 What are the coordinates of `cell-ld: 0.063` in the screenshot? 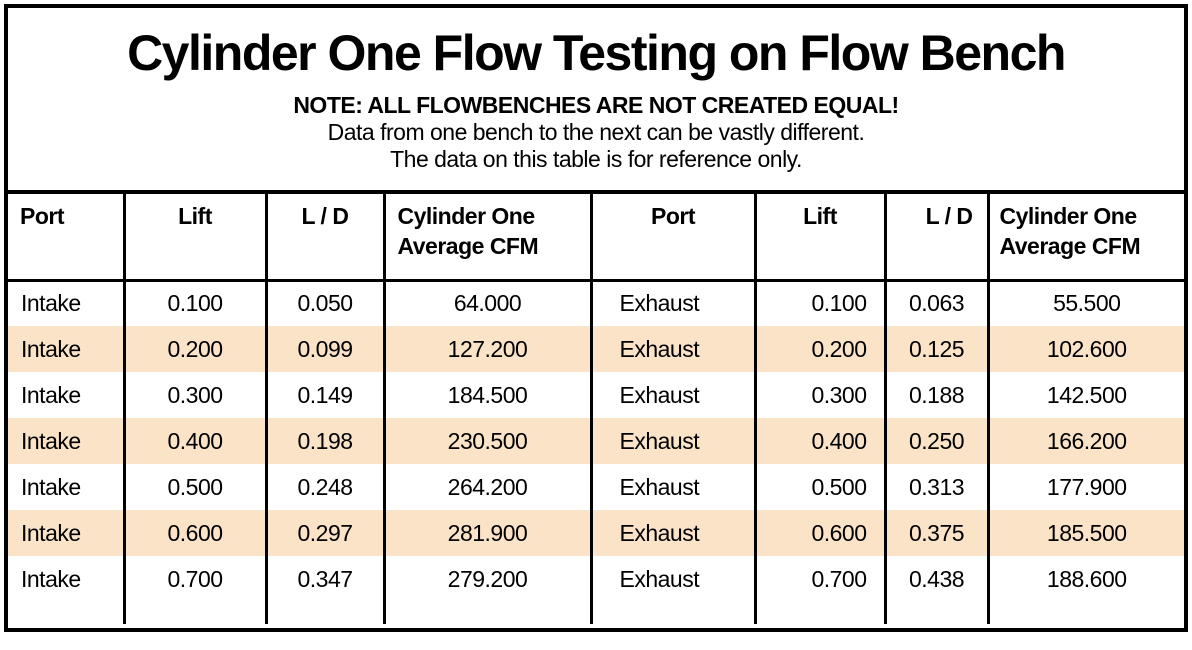 It's located at (935, 303).